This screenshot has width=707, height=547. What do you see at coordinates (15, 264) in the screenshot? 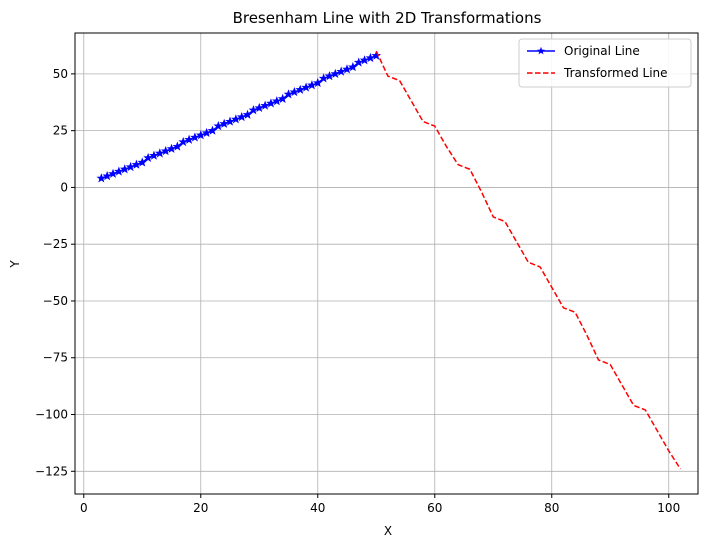
I see `y-axis-label: Y` at bounding box center [15, 264].